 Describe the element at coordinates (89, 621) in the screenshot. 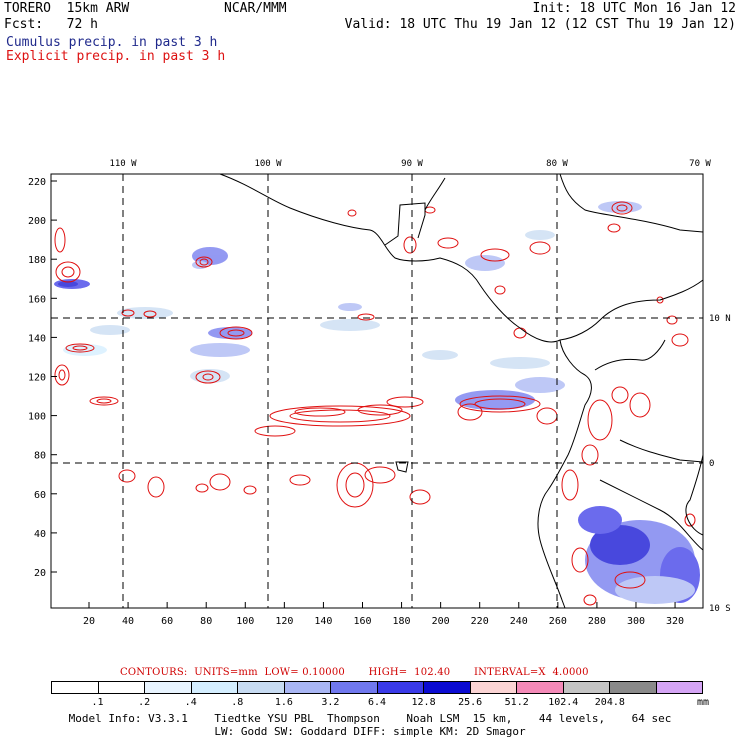

I see `x-tick-label: 20` at that location.